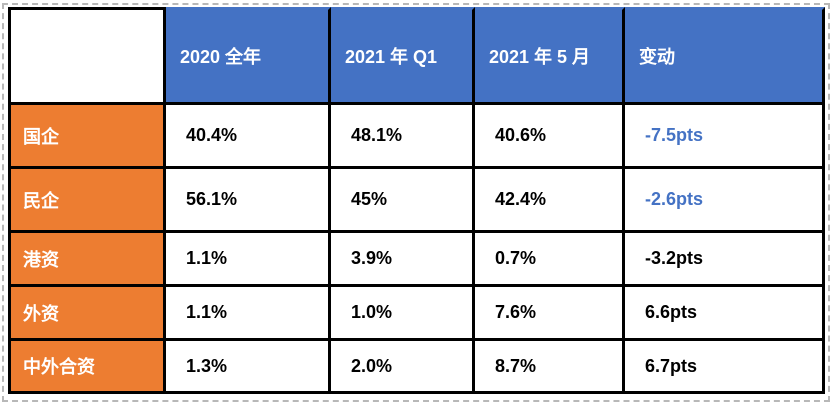  I want to click on value-cell: 42.4%, so click(550, 201).